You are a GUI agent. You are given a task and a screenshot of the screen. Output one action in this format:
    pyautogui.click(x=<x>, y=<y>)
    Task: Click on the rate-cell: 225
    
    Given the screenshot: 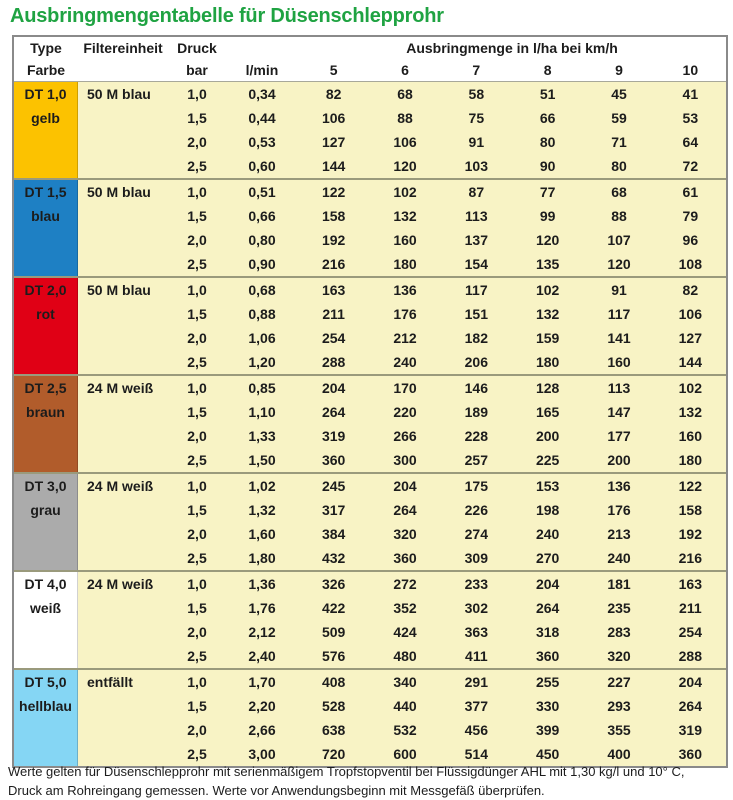 What is the action you would take?
    pyautogui.click(x=547, y=460)
    